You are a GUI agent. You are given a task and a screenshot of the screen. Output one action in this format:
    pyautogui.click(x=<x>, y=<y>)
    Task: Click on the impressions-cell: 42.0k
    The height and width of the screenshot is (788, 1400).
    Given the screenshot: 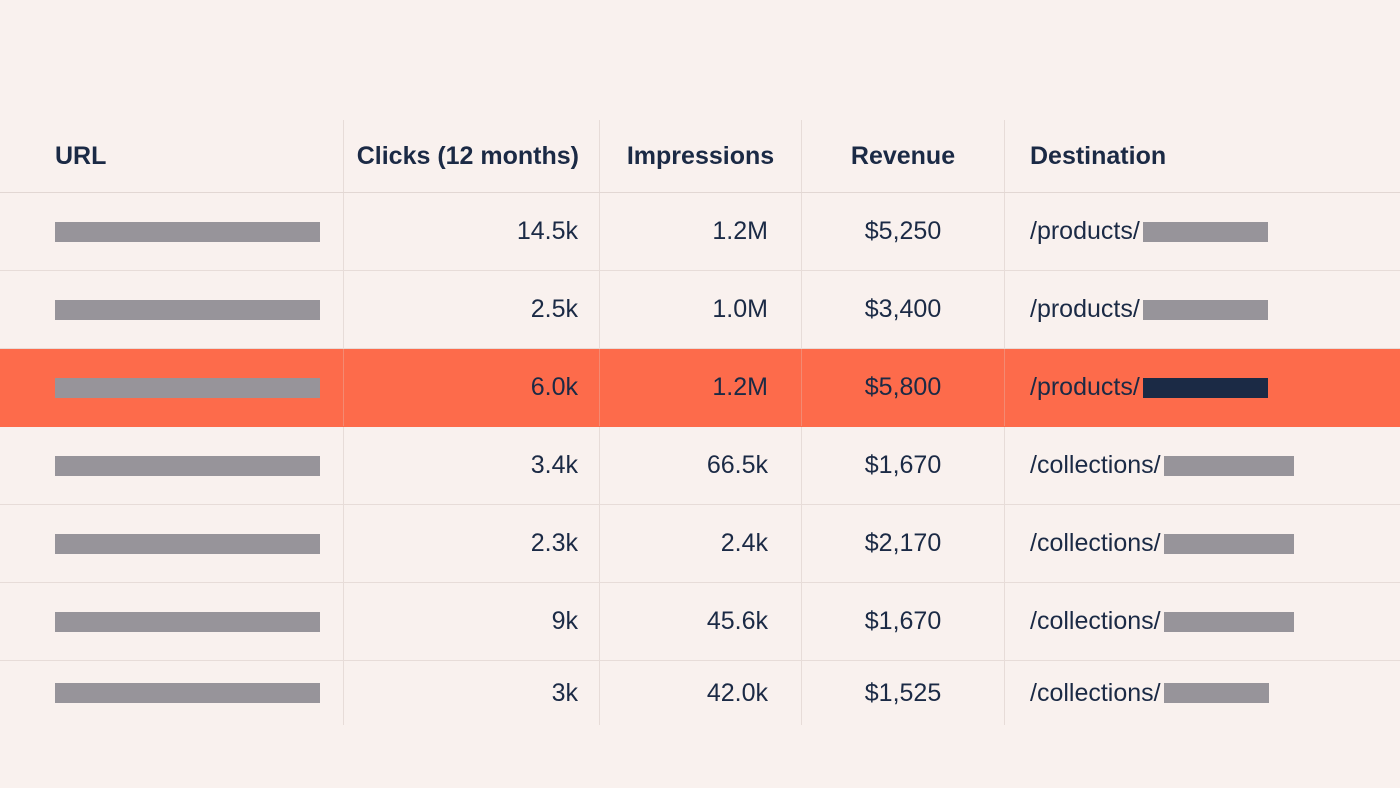 What is the action you would take?
    pyautogui.click(x=701, y=693)
    